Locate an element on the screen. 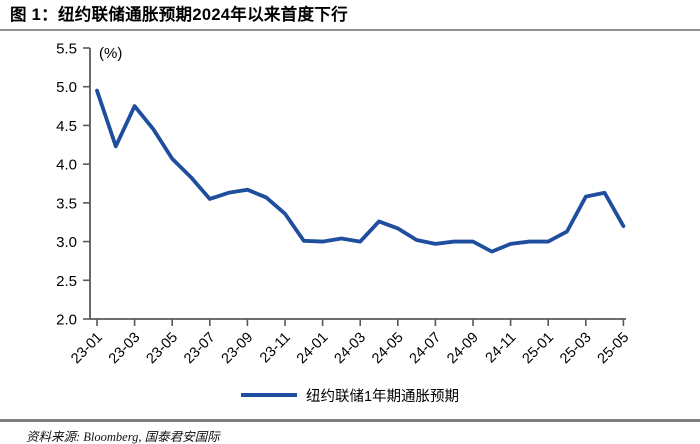 This screenshot has width=700, height=444. svg-text: 24-03 is located at coordinates (350, 349).